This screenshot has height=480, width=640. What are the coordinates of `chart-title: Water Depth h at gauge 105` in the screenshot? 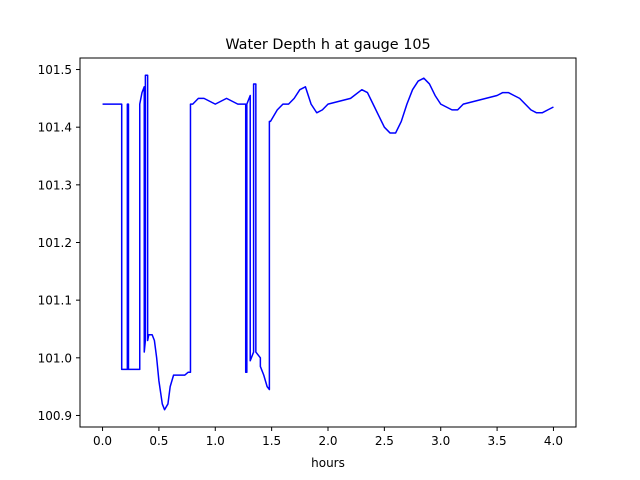 It's located at (327, 45).